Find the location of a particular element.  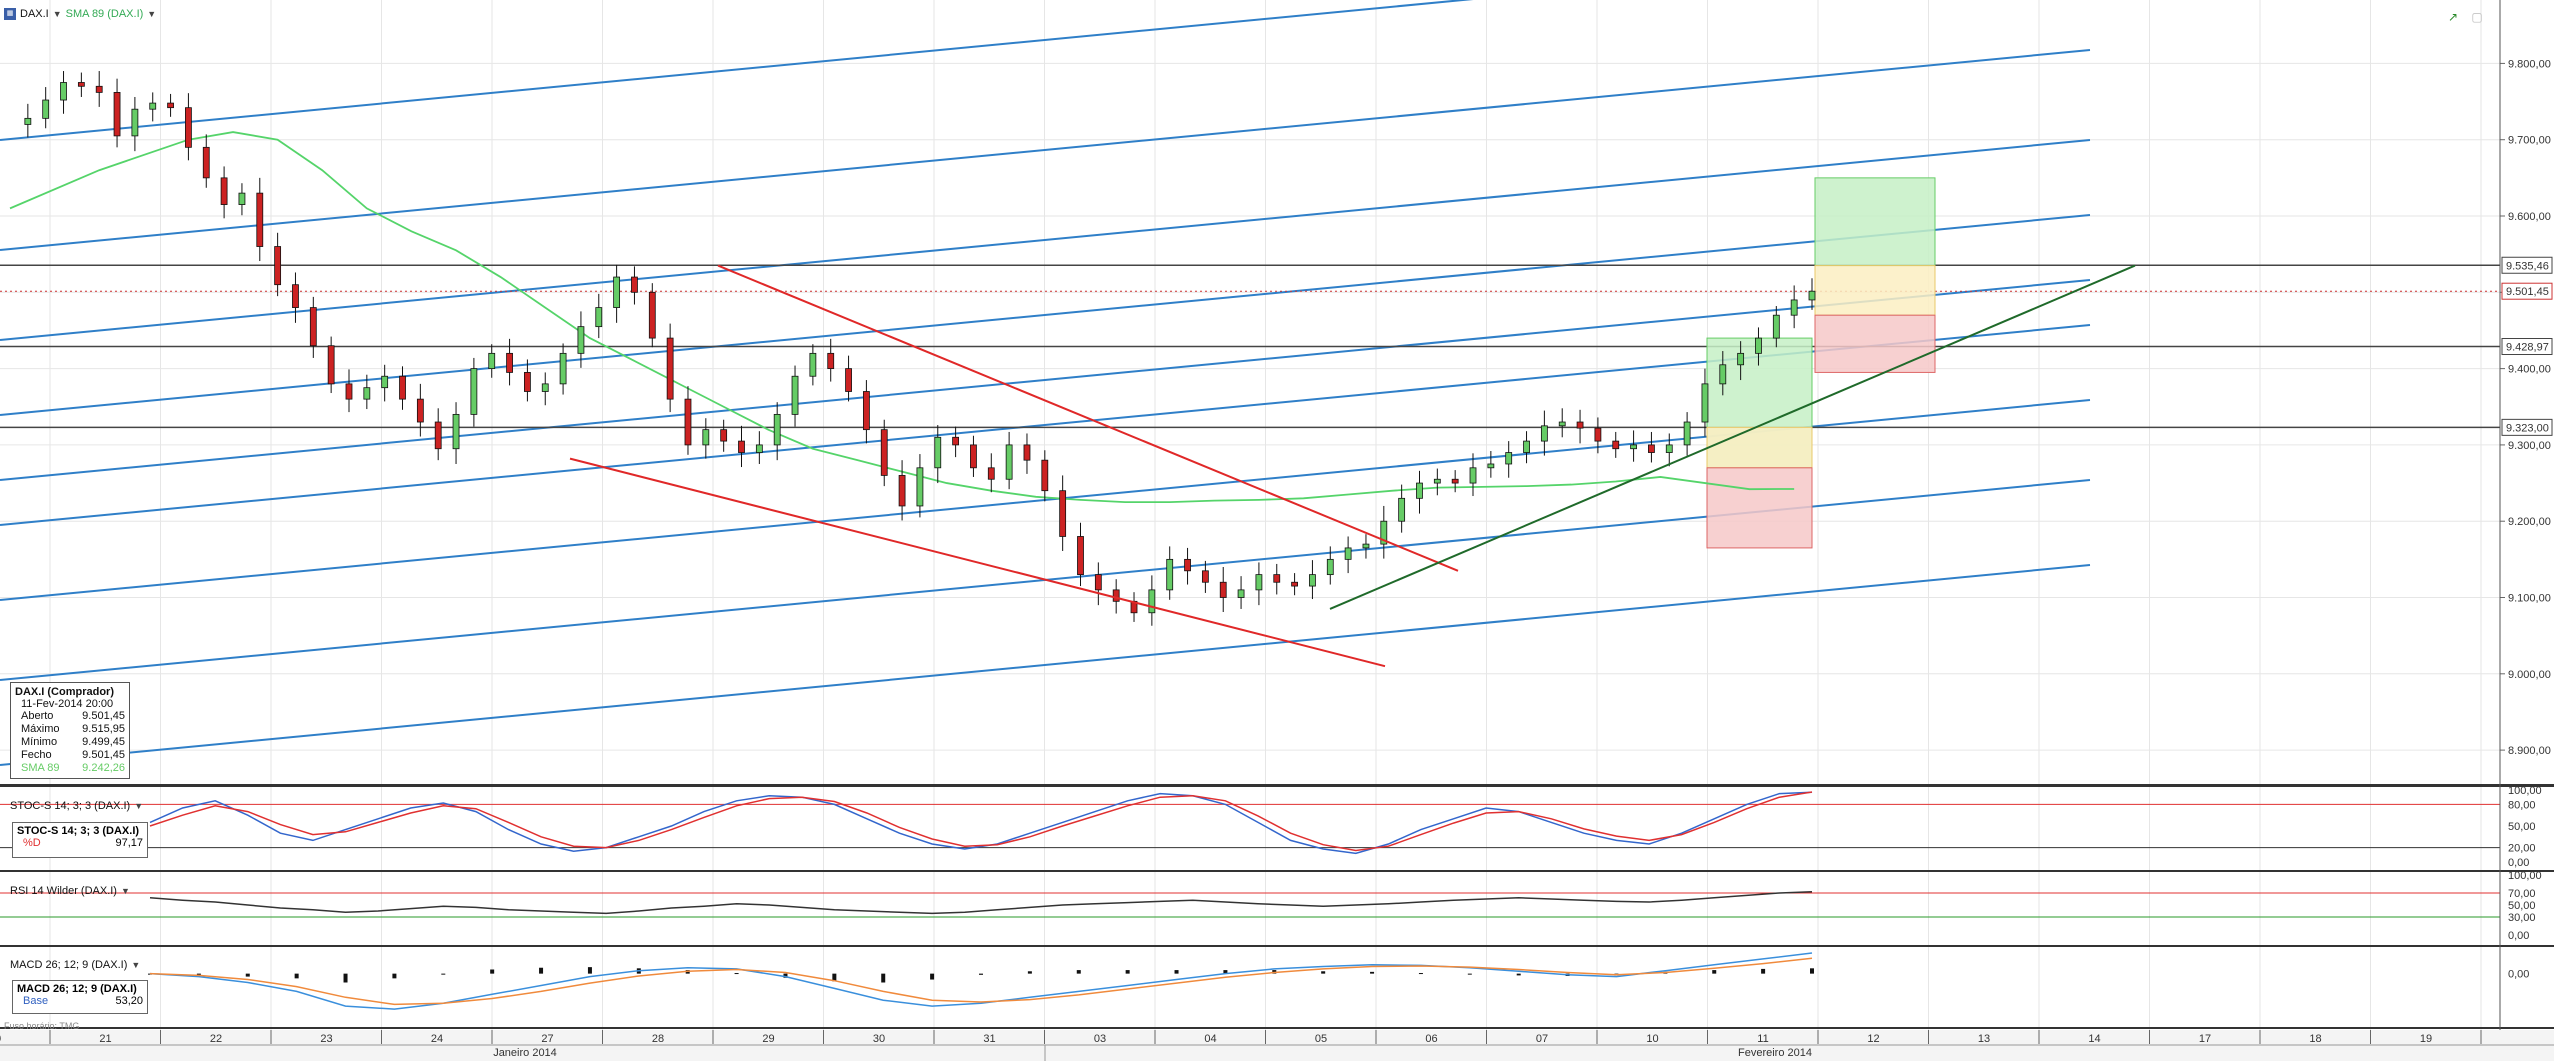

dax-icon: ▦ is located at coordinates (10, 14).